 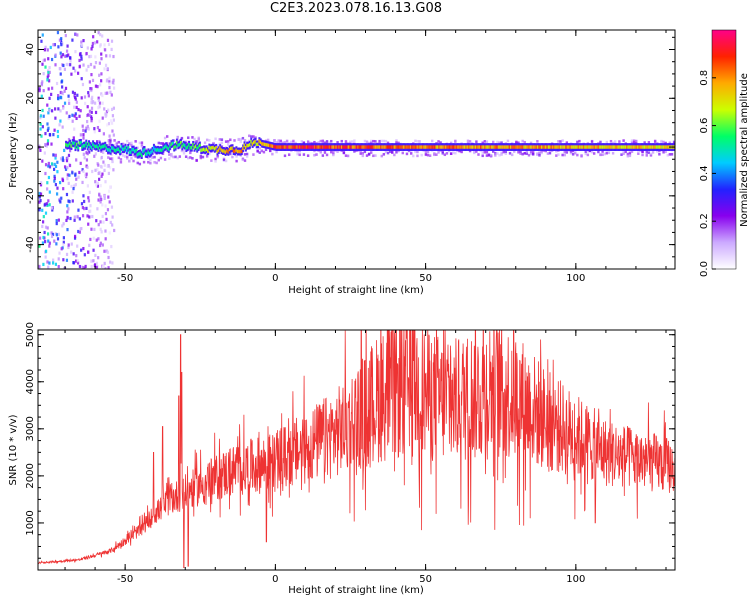 What do you see at coordinates (704, 78) in the screenshot?
I see `colorbar-tick-label: 0.8` at bounding box center [704, 78].